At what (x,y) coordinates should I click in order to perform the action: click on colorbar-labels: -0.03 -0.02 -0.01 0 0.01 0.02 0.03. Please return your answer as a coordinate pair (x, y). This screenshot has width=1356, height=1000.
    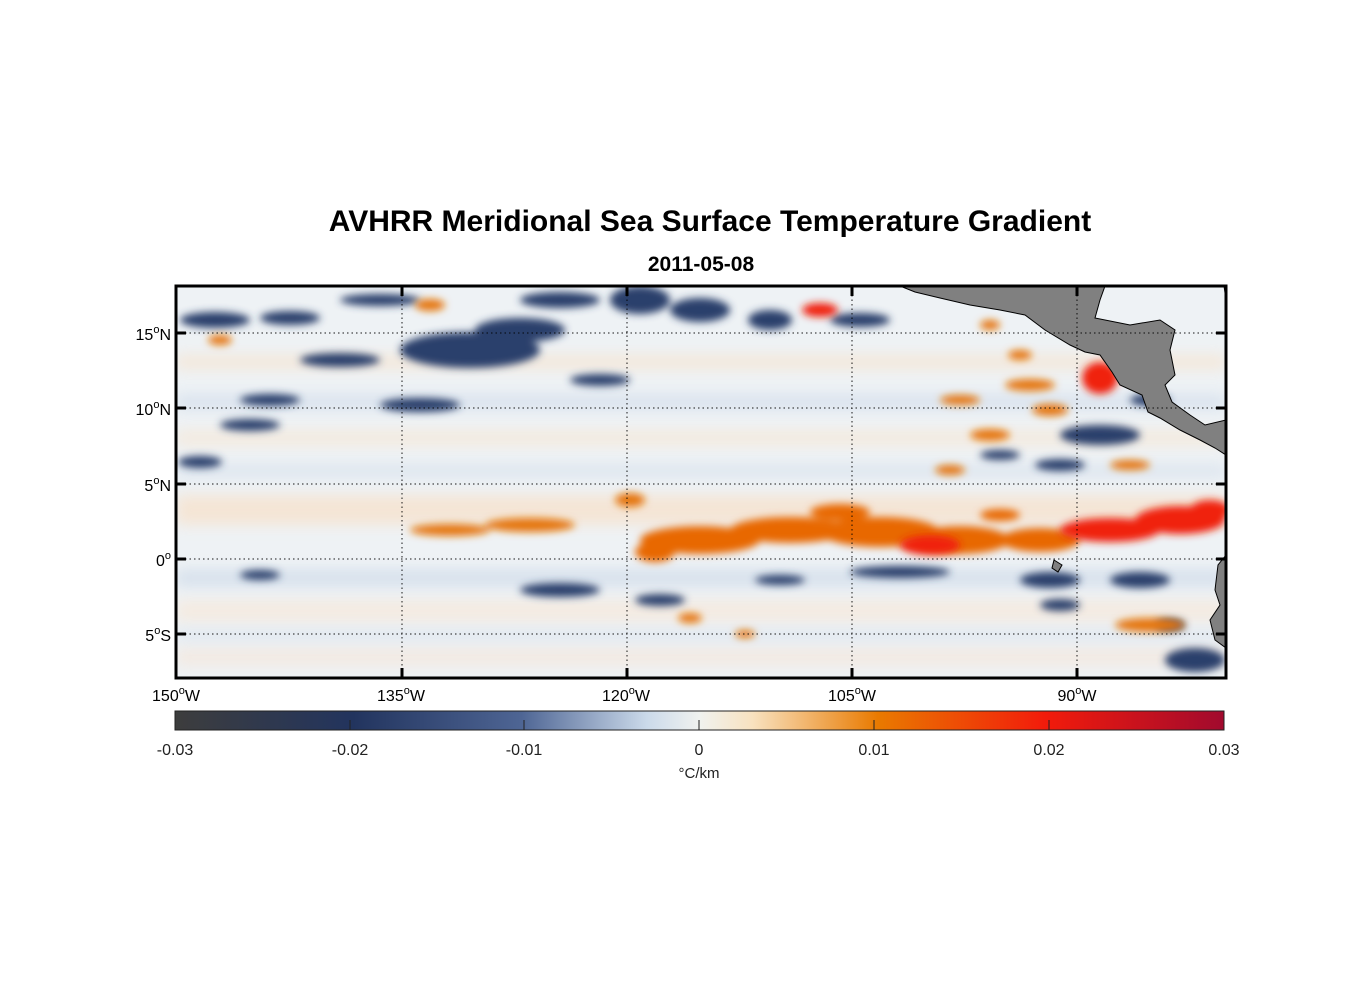
    Looking at the image, I should click on (698, 750).